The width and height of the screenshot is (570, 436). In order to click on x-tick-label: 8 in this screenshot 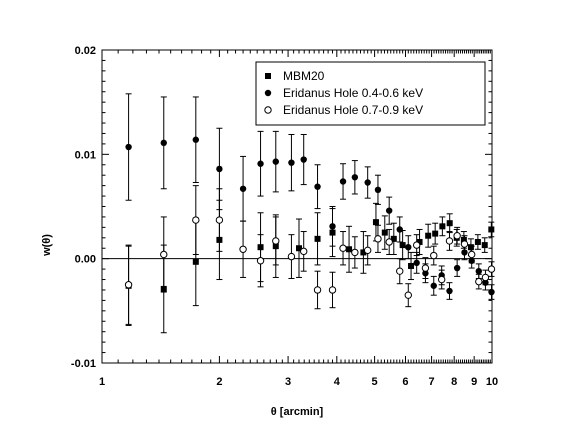, I will do `click(454, 382)`.